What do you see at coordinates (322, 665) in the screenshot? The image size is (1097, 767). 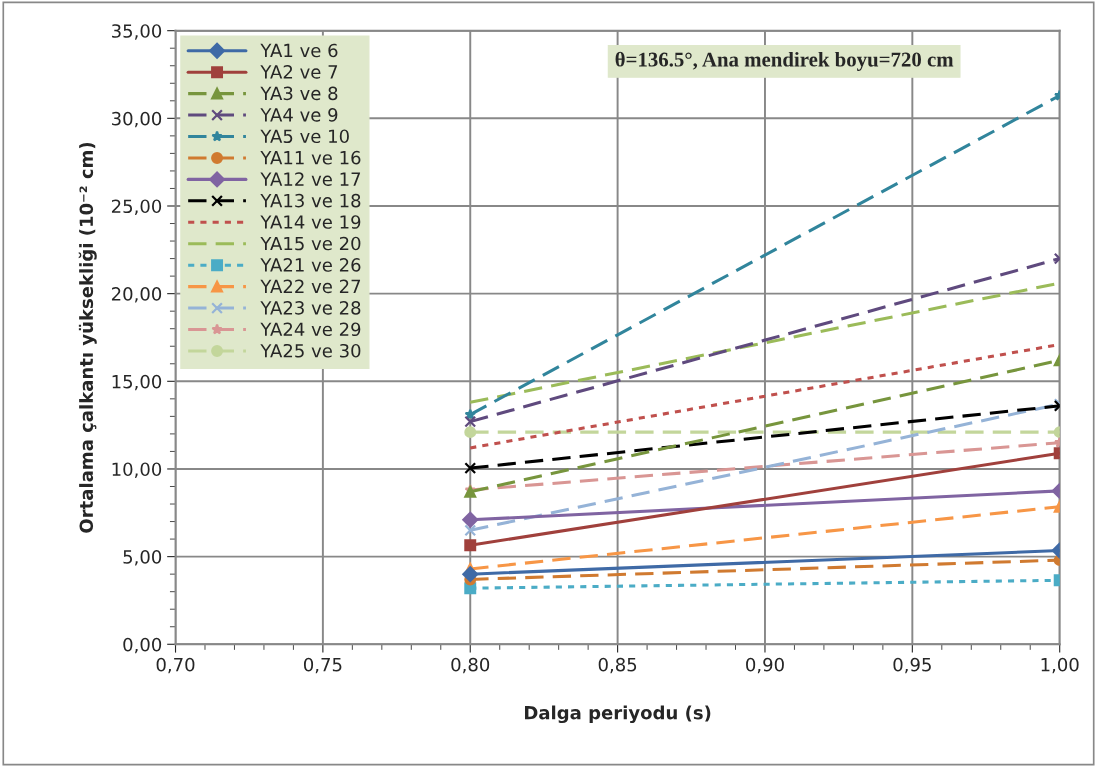 I see `x-tick-label: 0,75` at bounding box center [322, 665].